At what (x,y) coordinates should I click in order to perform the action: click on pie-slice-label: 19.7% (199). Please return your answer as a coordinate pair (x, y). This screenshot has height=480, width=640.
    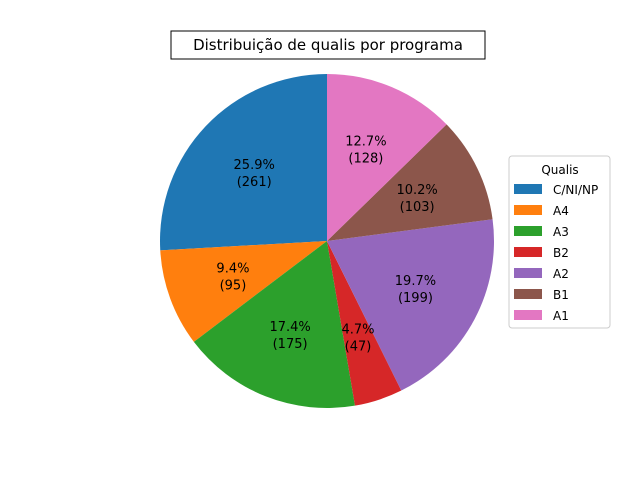
    Looking at the image, I should click on (415, 290).